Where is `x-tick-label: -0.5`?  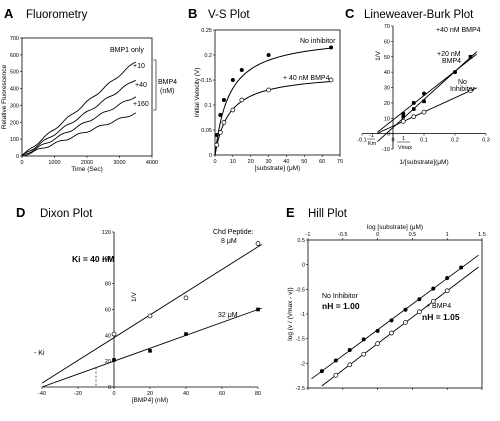 x-tick-label: -0.5 is located at coordinates (342, 235).